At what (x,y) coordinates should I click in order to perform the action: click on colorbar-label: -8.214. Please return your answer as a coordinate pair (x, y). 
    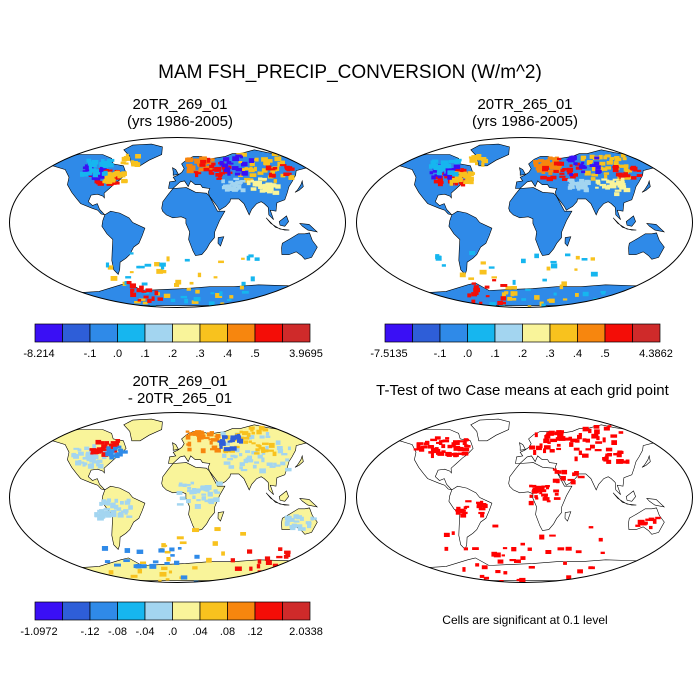
    Looking at the image, I should click on (38, 354).